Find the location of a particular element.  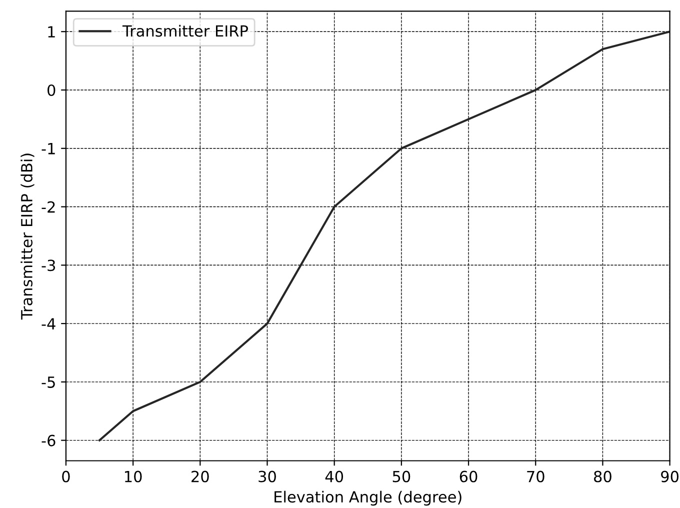

x-axis-title: Elevation Angle (degree) is located at coordinates (368, 498).